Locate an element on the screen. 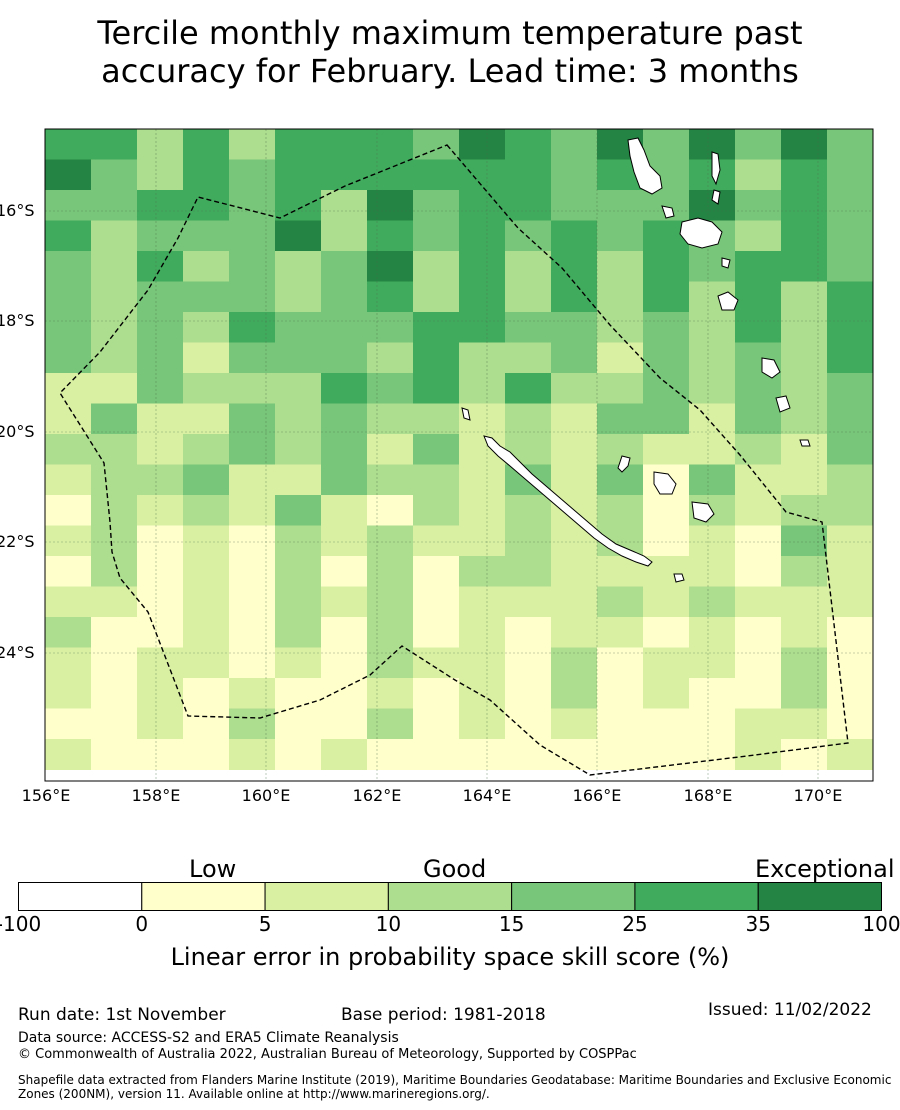 The width and height of the screenshot is (900, 1110). tanna-island is located at coordinates (783, 404).